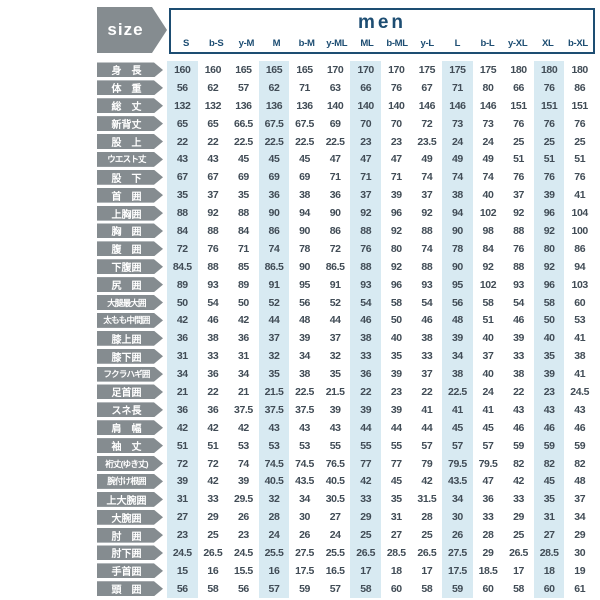  I want to click on table-row: 太もも中間囲 42 46 42 44 48 44 46 50 46 48 51 46 50 53, so click(346, 320).